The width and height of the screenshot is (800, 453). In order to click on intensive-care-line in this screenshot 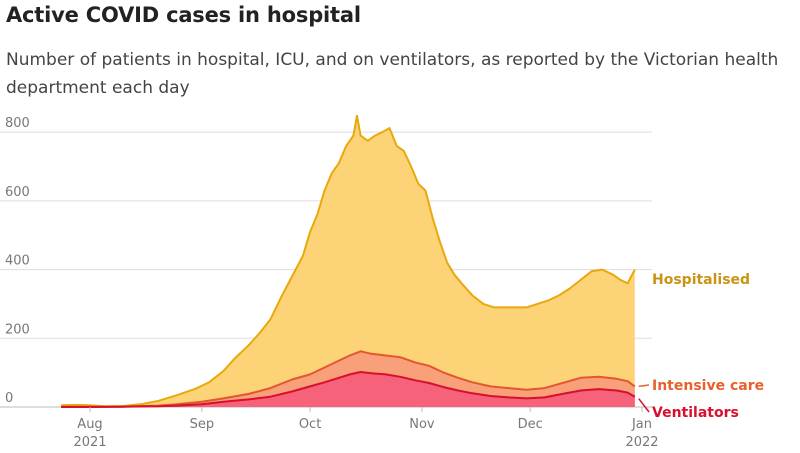, I will do `click(348, 379)`.